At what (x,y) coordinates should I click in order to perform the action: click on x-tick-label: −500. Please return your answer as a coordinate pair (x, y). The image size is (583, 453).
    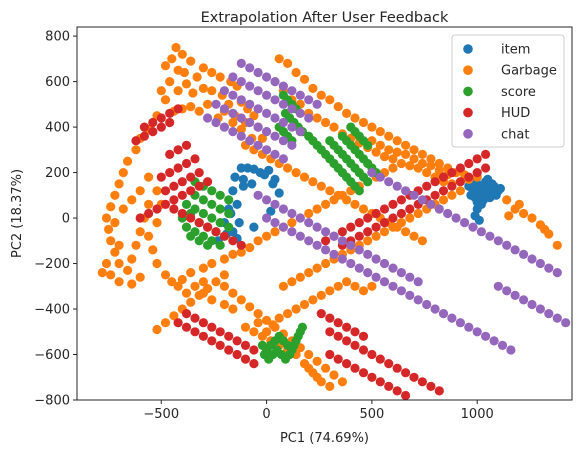
    Looking at the image, I should click on (161, 414).